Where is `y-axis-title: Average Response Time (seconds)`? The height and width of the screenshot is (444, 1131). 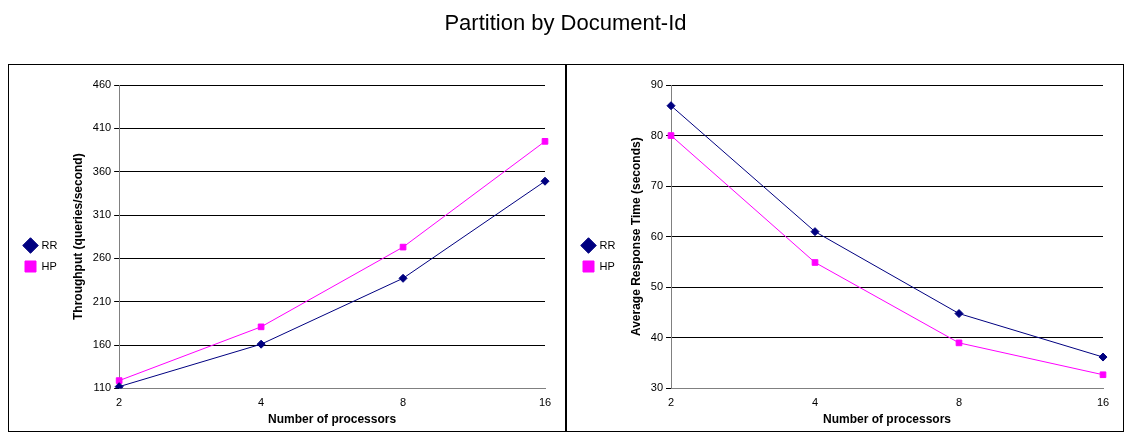 y-axis-title: Average Response Time (seconds) is located at coordinates (635, 237).